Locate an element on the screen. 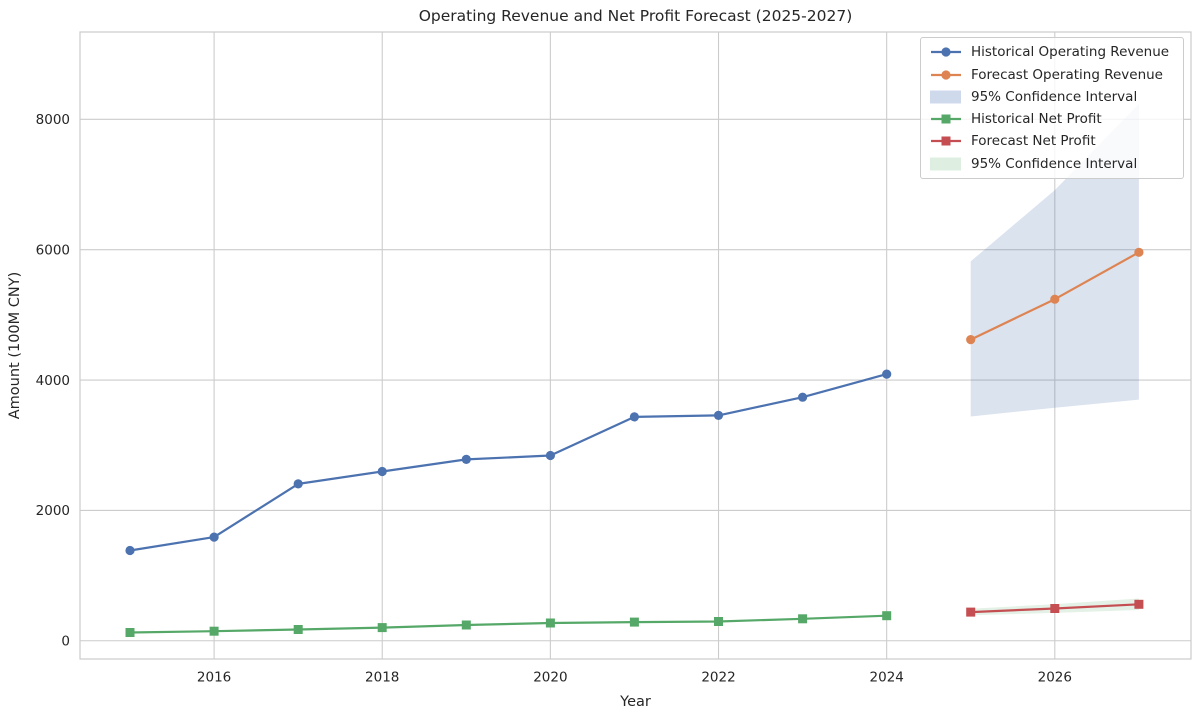  x-tick-label: 2024 is located at coordinates (887, 678).